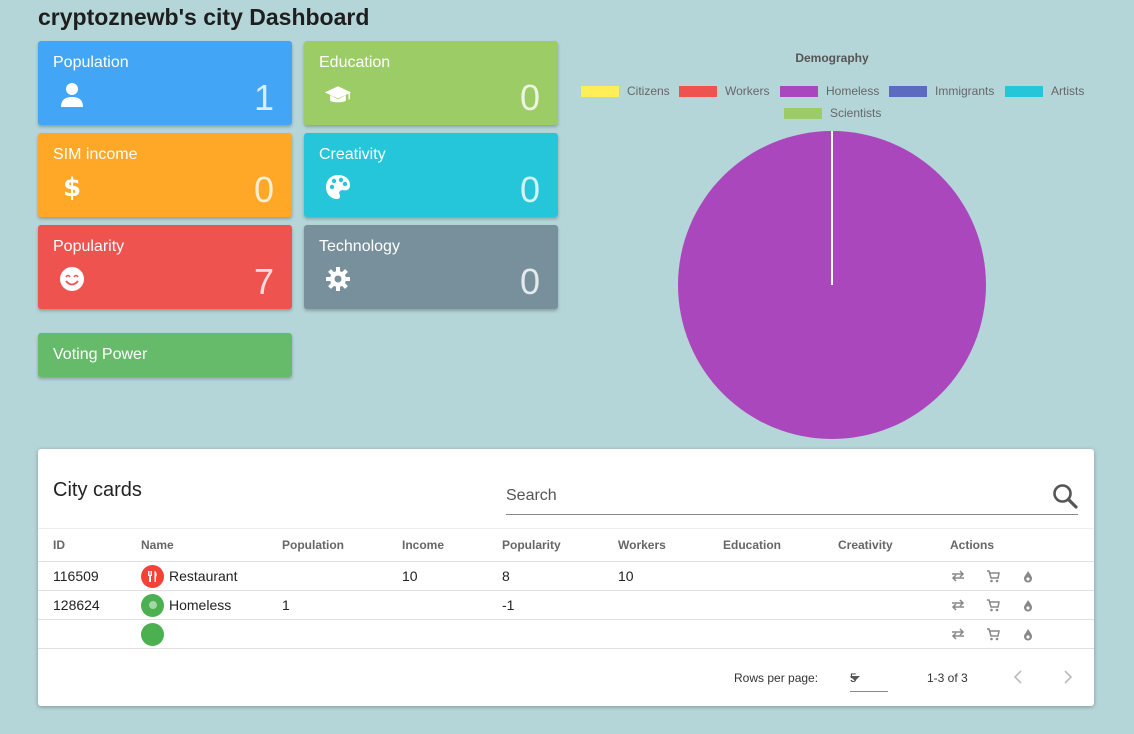 The image size is (1134, 734). I want to click on cell-id: 116509, so click(89, 576).